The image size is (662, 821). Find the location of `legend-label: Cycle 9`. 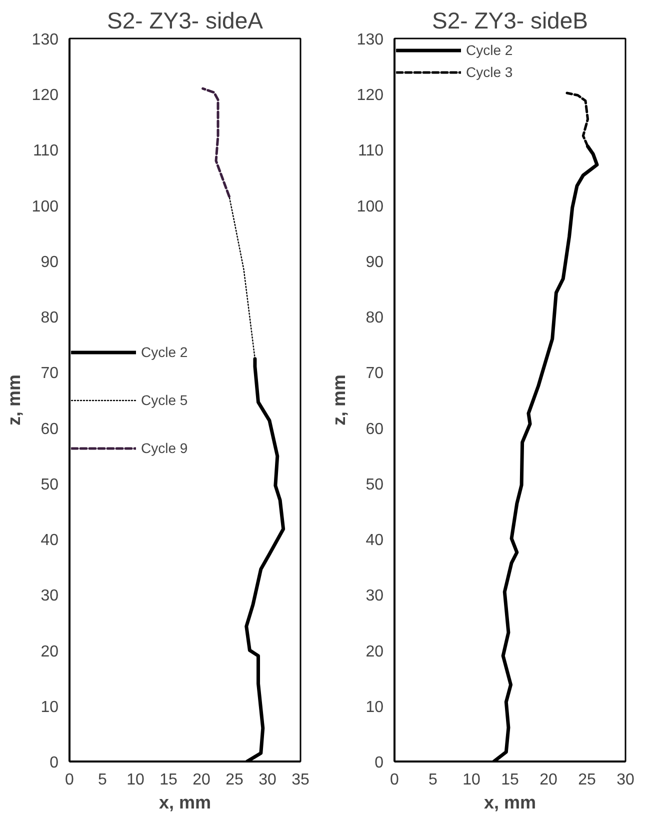

legend-label: Cycle 9 is located at coordinates (164, 448).